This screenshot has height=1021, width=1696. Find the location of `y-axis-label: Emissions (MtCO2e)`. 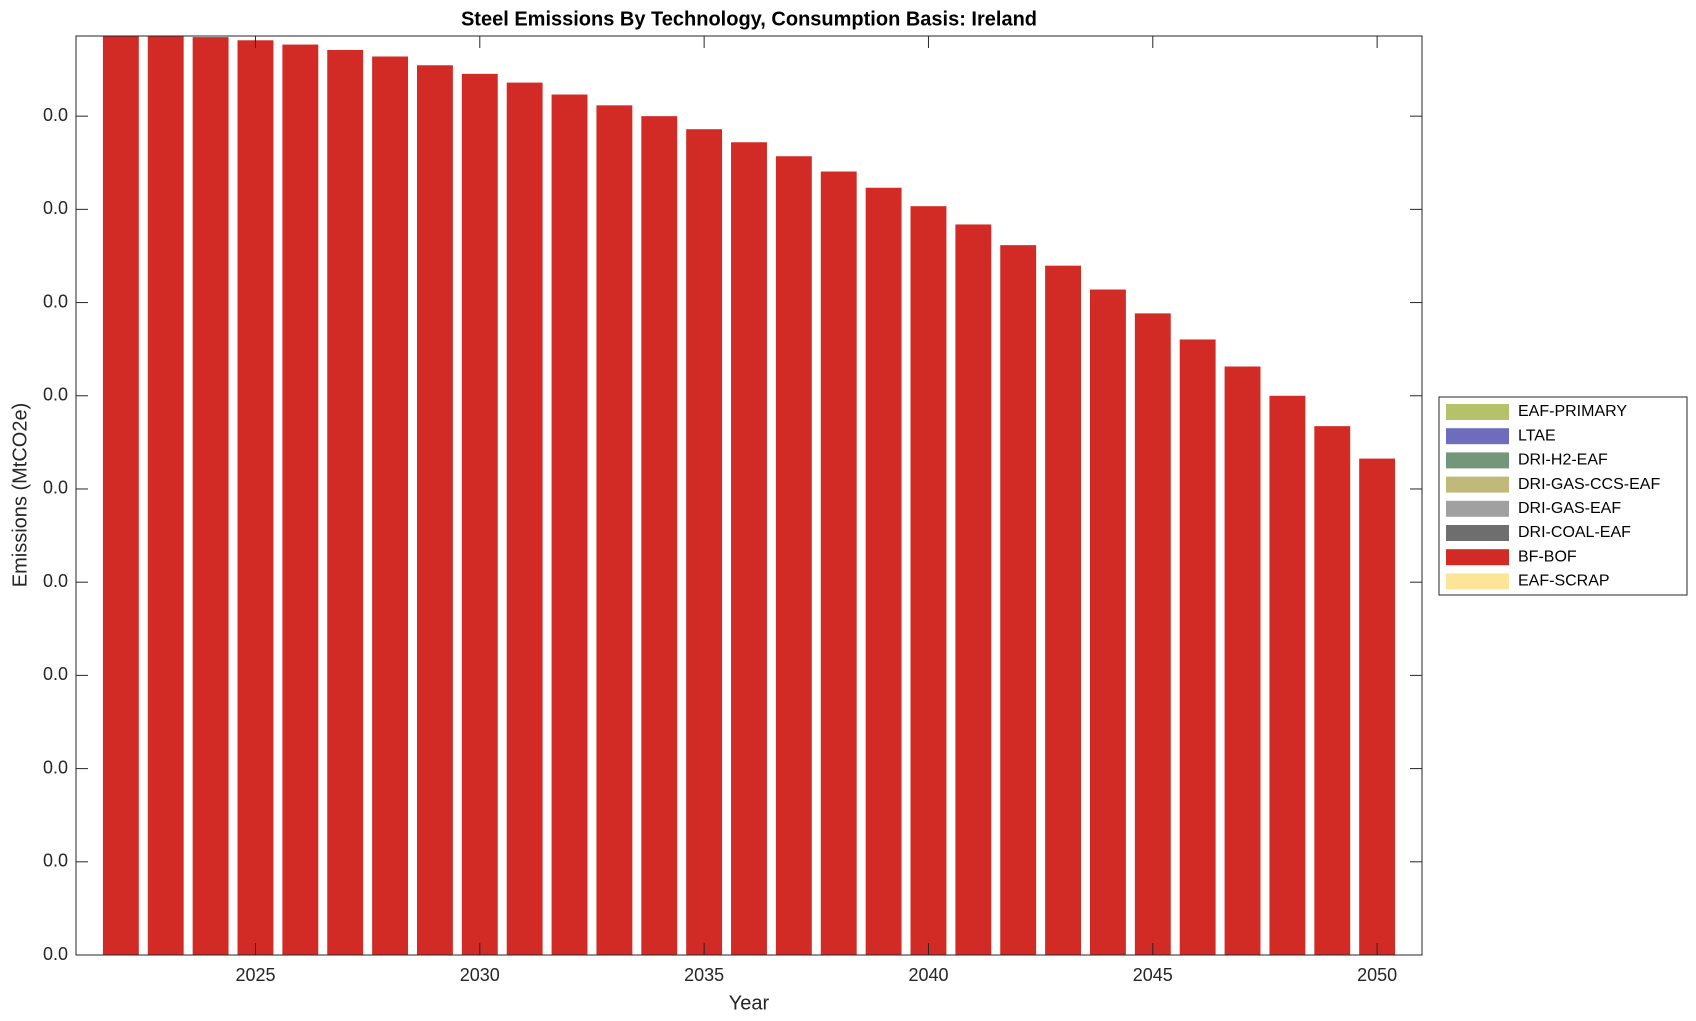

y-axis-label: Emissions (MtCO2e) is located at coordinates (20, 495).